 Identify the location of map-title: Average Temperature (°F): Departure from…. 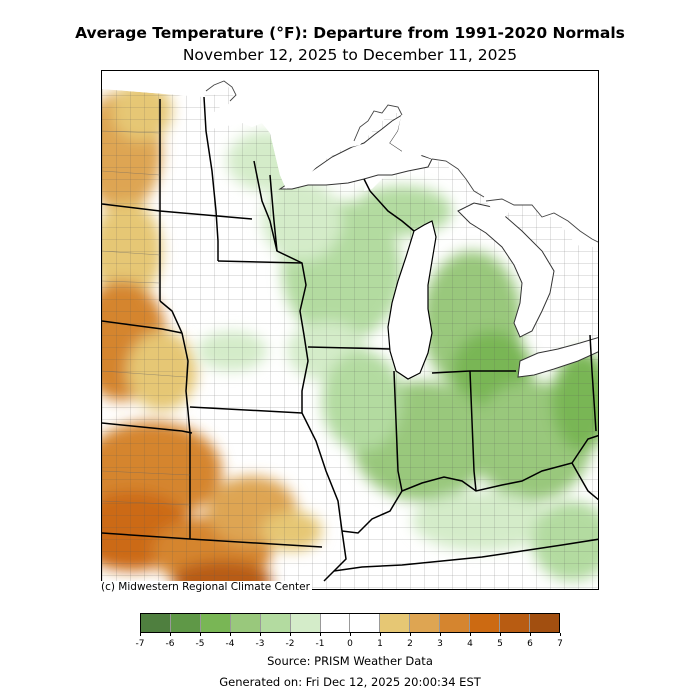
(350, 33).